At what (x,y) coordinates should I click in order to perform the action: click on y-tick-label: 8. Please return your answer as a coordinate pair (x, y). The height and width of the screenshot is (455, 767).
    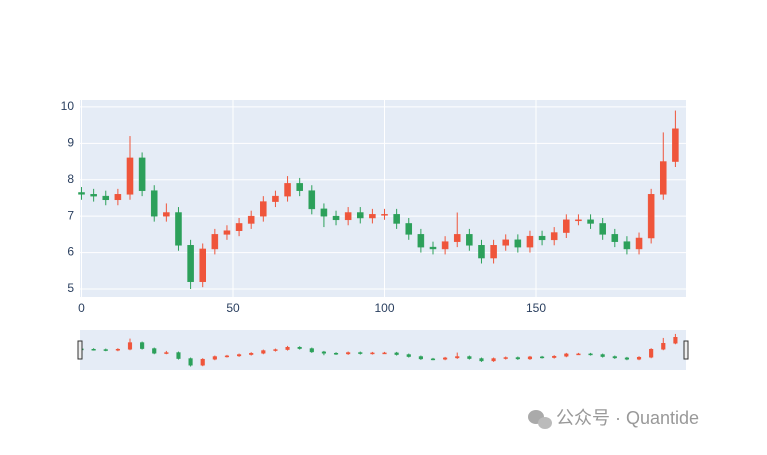
    Looking at the image, I should click on (70, 179).